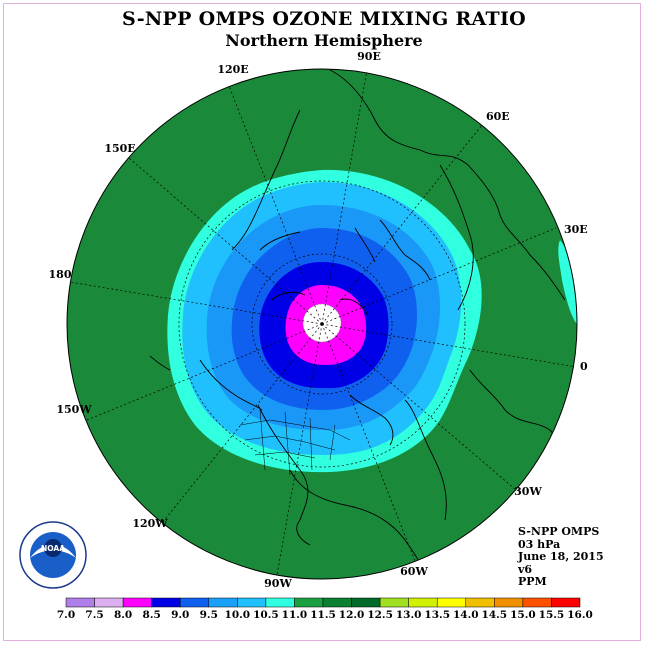  Describe the element at coordinates (74, 409) in the screenshot. I see `longitude-label: 150W` at that location.